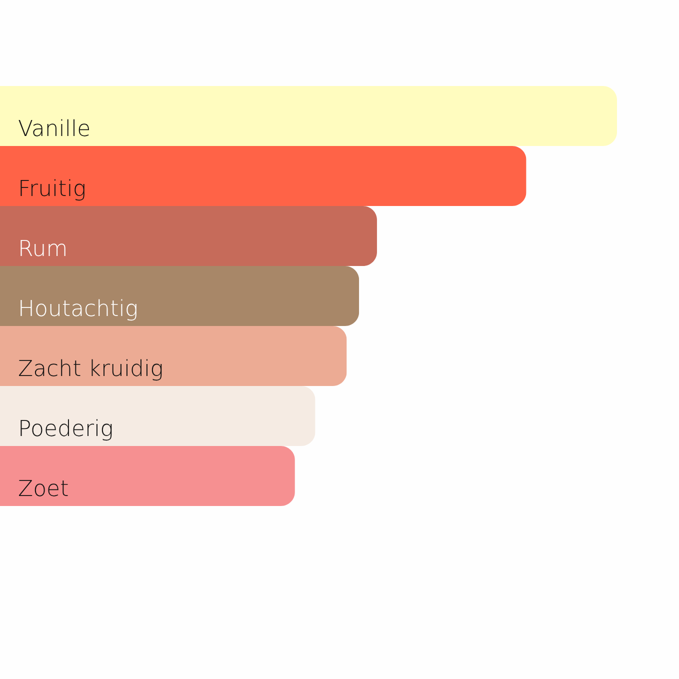  Describe the element at coordinates (43, 489) in the screenshot. I see `y-tick-label: Zoet` at that location.